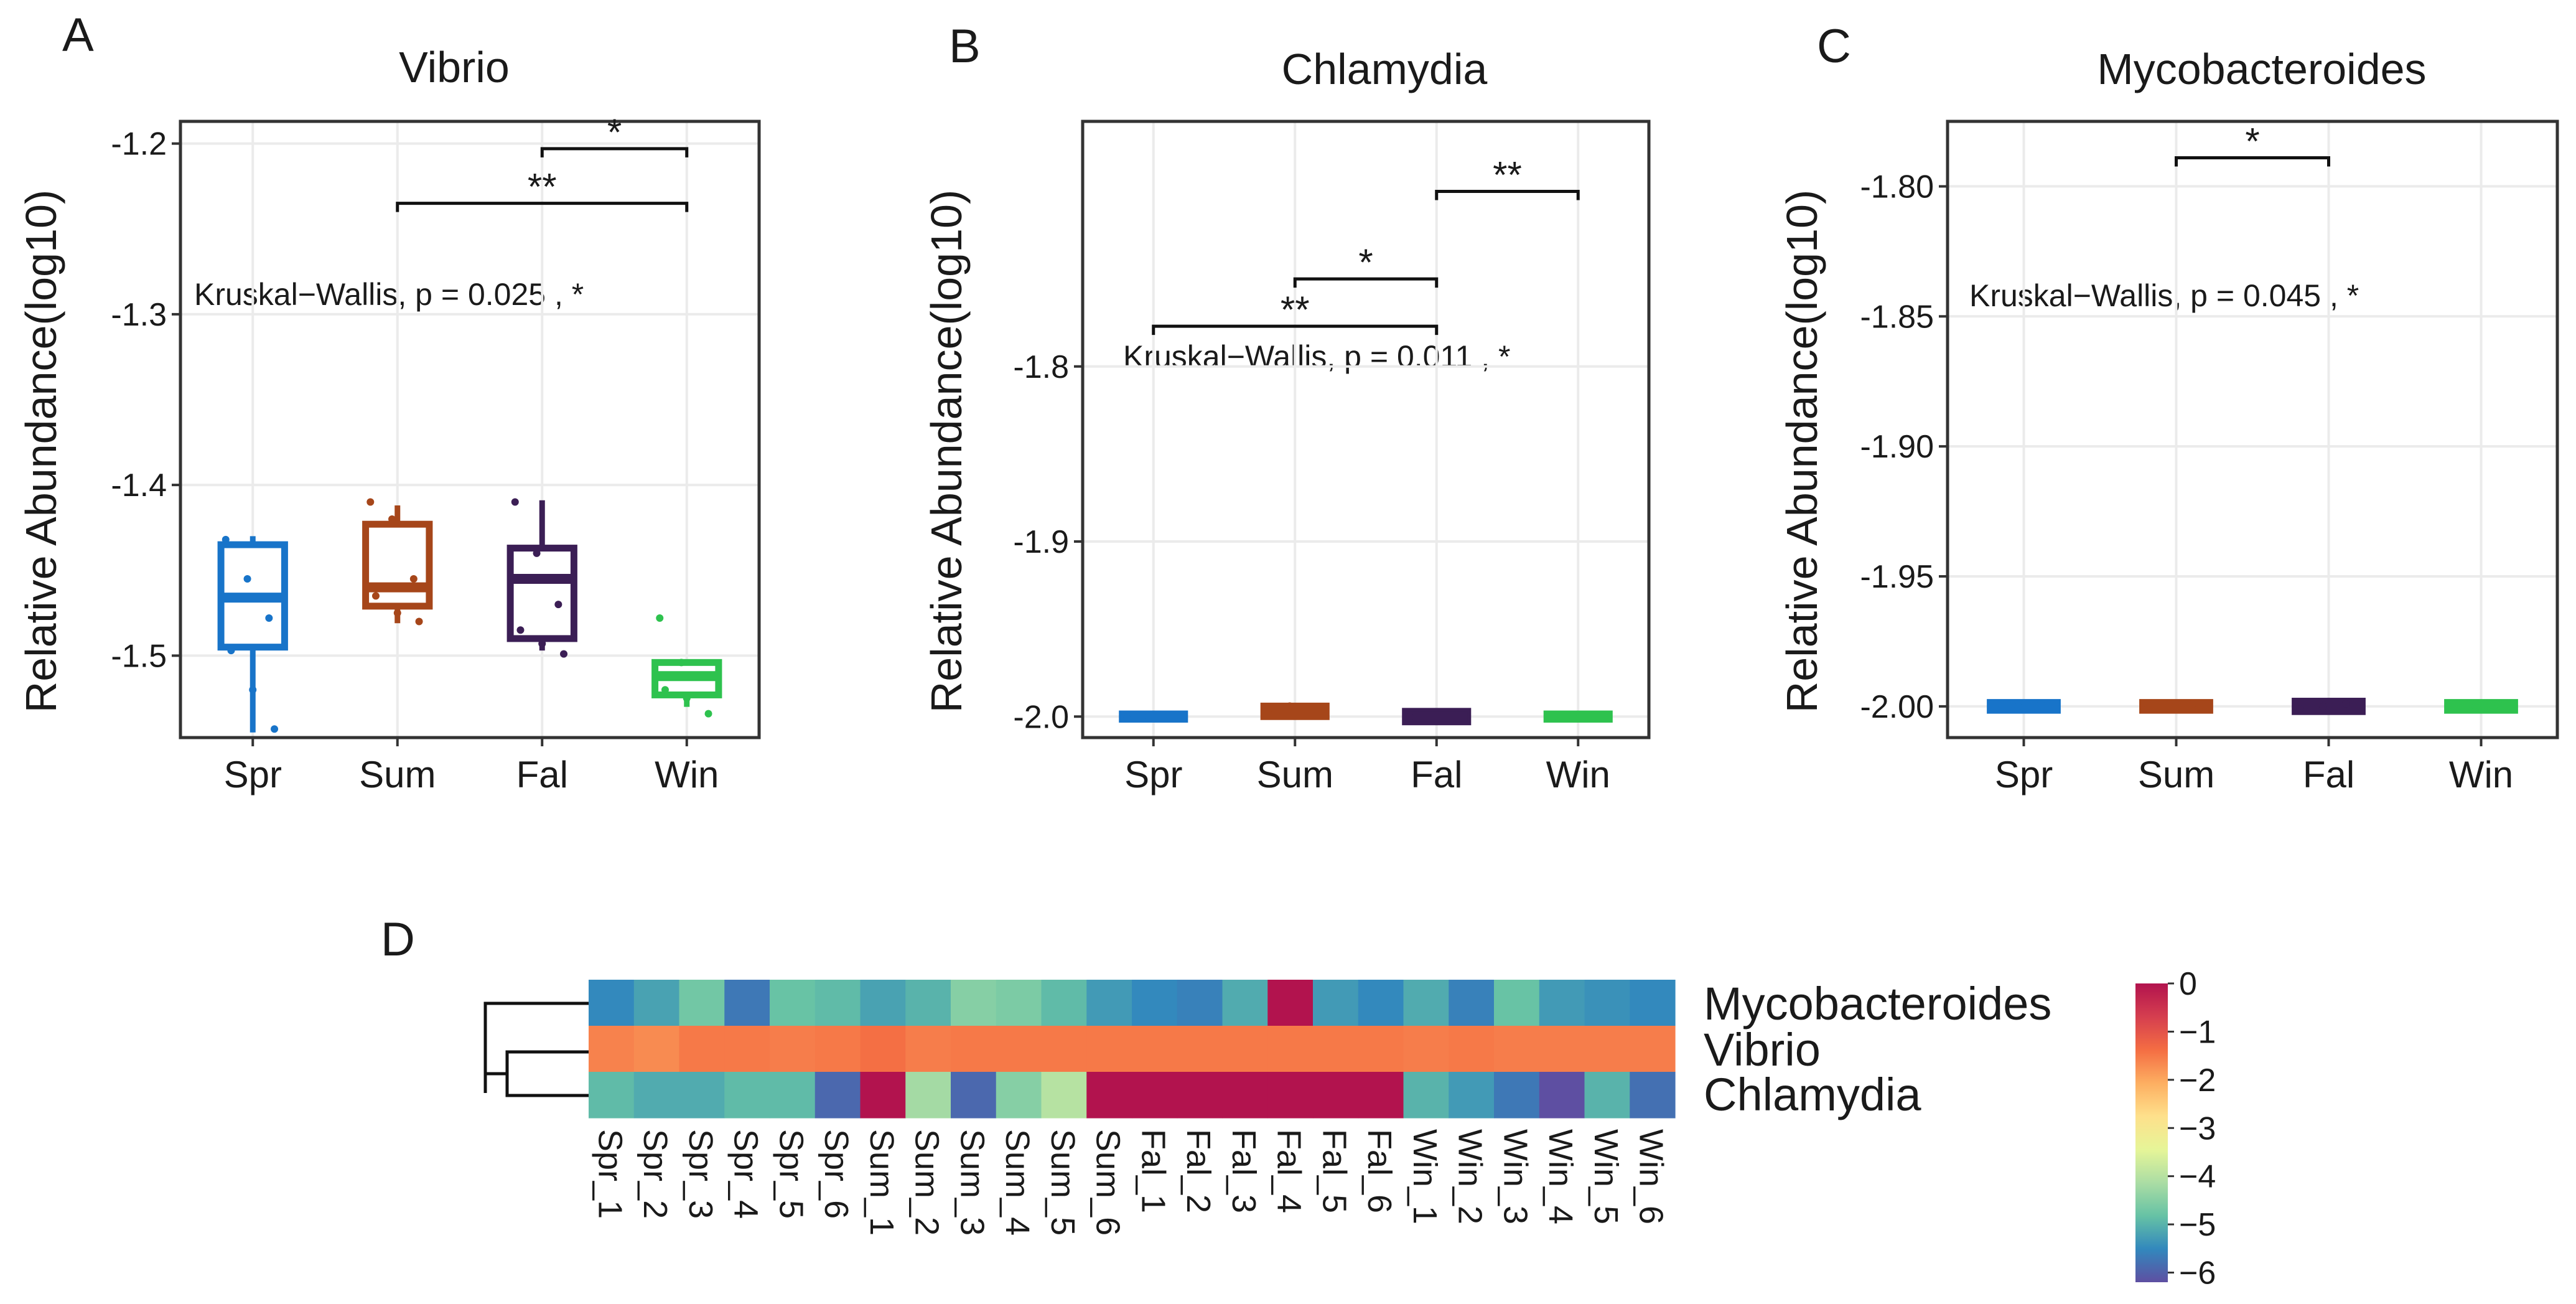  I want to click on y-tick-label: -1.95, so click(1897, 577).